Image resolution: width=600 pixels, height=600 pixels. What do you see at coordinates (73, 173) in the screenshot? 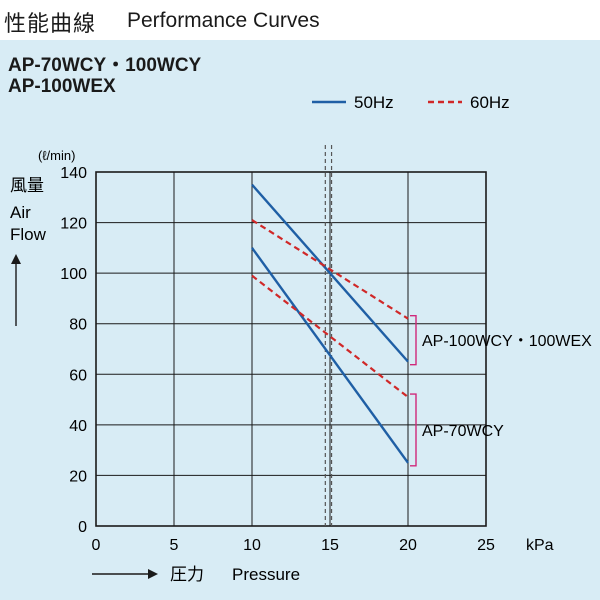
I see `y-tick-label: 140` at bounding box center [73, 173].